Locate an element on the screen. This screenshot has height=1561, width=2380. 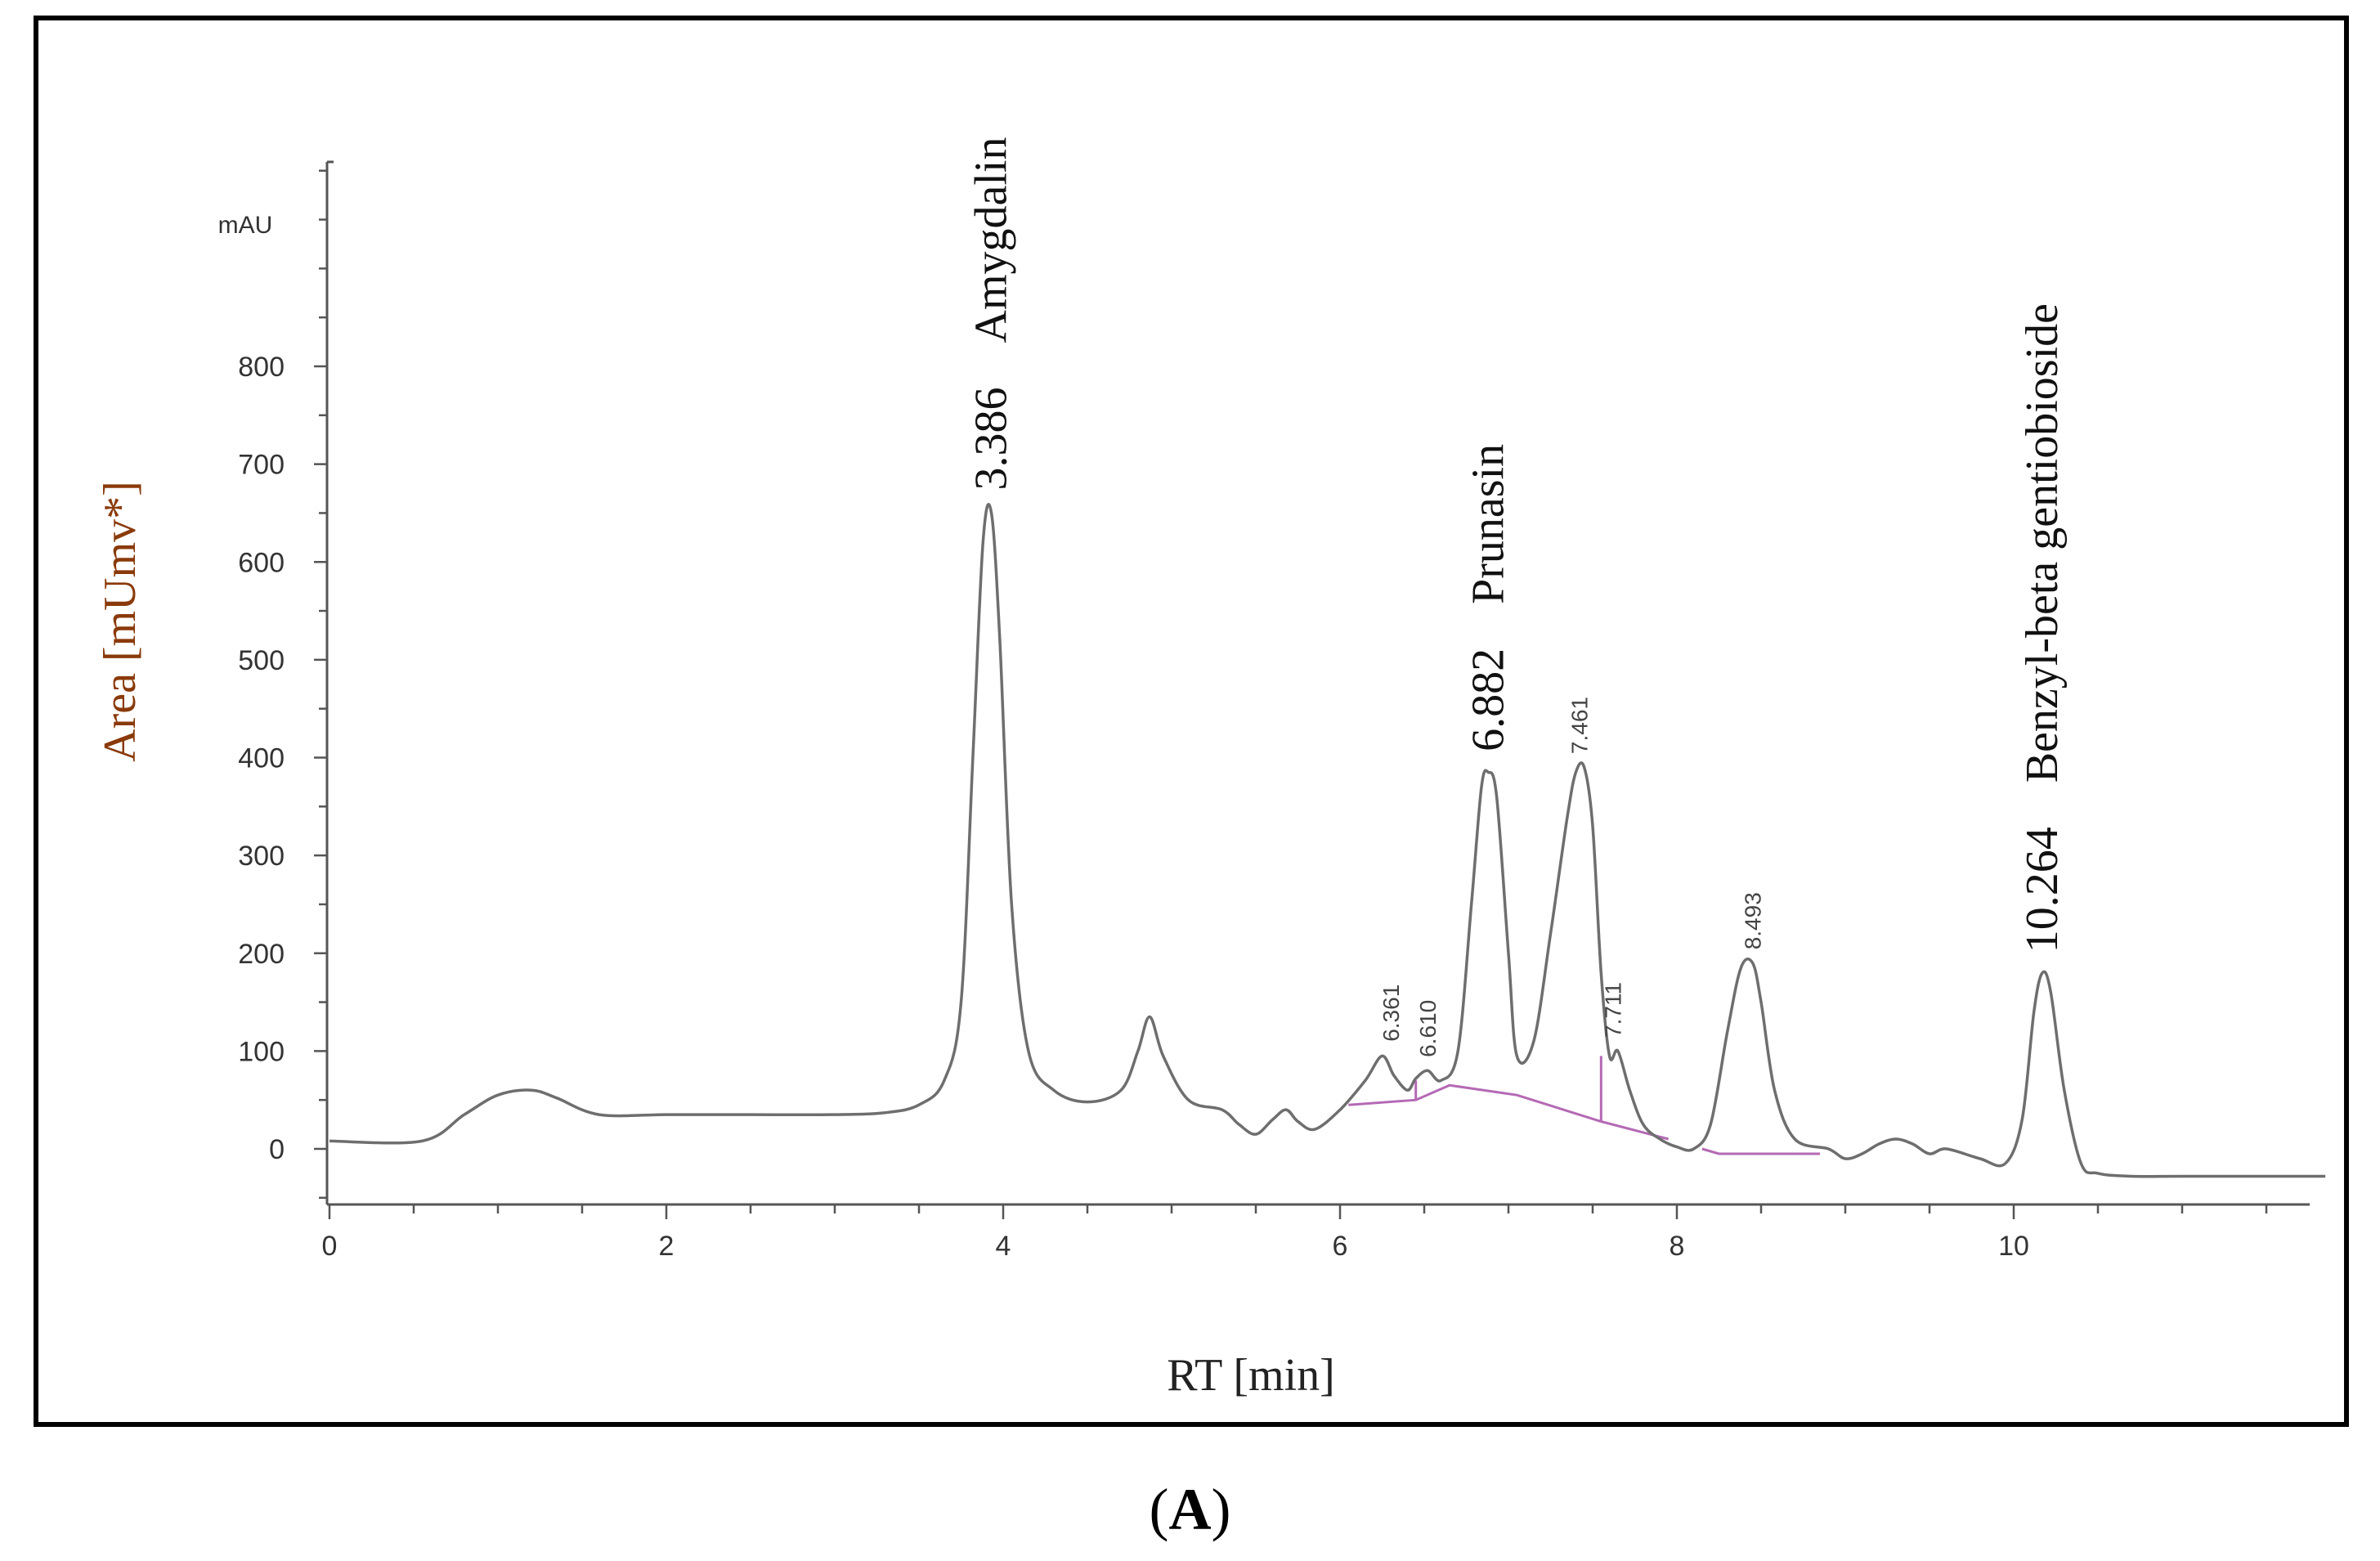
x-tick-label: 10 is located at coordinates (2014, 1246).